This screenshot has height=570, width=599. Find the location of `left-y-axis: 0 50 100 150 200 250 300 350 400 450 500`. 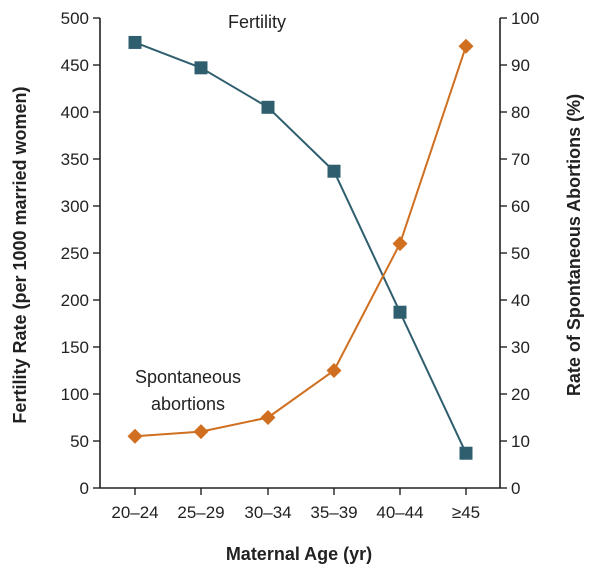

left-y-axis: 0 50 100 150 200 250 300 350 400 450 500 is located at coordinates (81, 253).